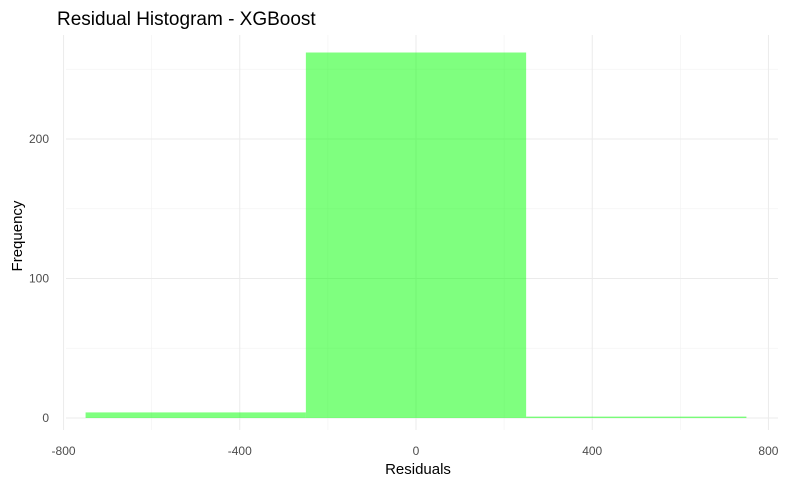 The height and width of the screenshot is (486, 787). I want to click on y-tick-label: 100, so click(39, 279).